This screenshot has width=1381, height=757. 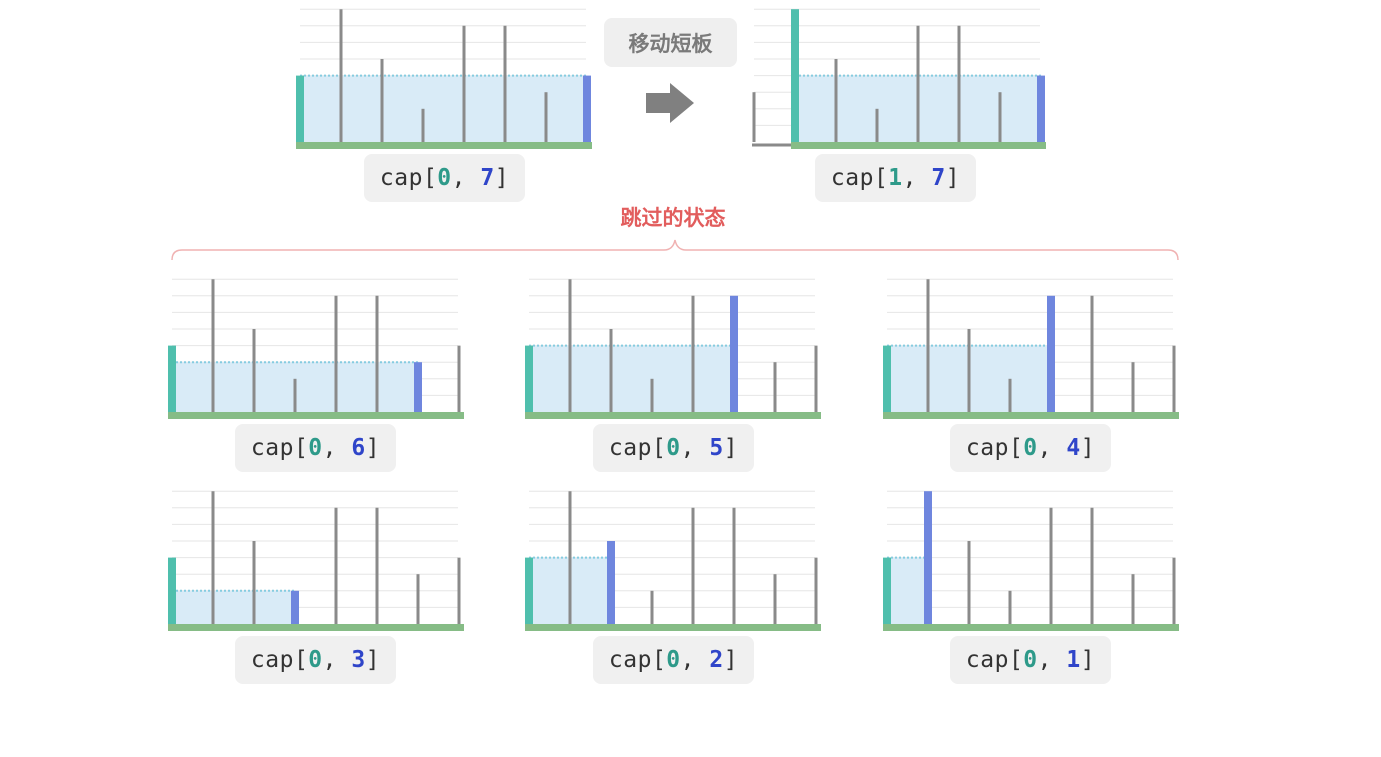 I want to click on left-index: 1, so click(x=895, y=178).